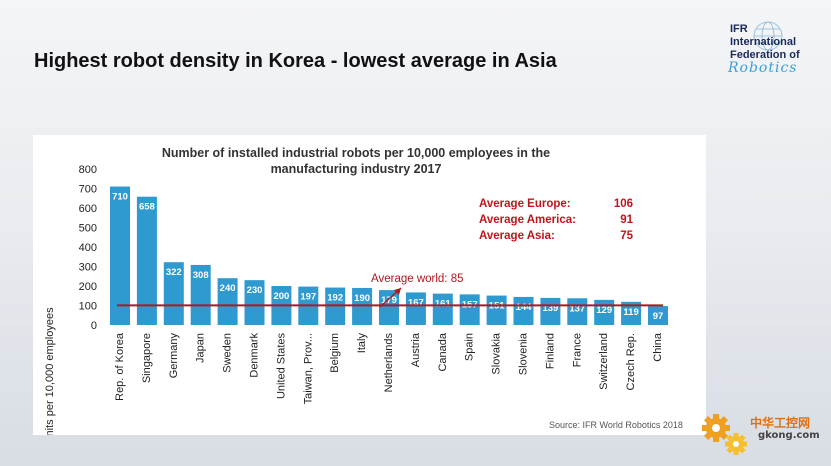 This screenshot has width=831, height=466. What do you see at coordinates (397, 291) in the screenshot?
I see `callout-arrowhead` at bounding box center [397, 291].